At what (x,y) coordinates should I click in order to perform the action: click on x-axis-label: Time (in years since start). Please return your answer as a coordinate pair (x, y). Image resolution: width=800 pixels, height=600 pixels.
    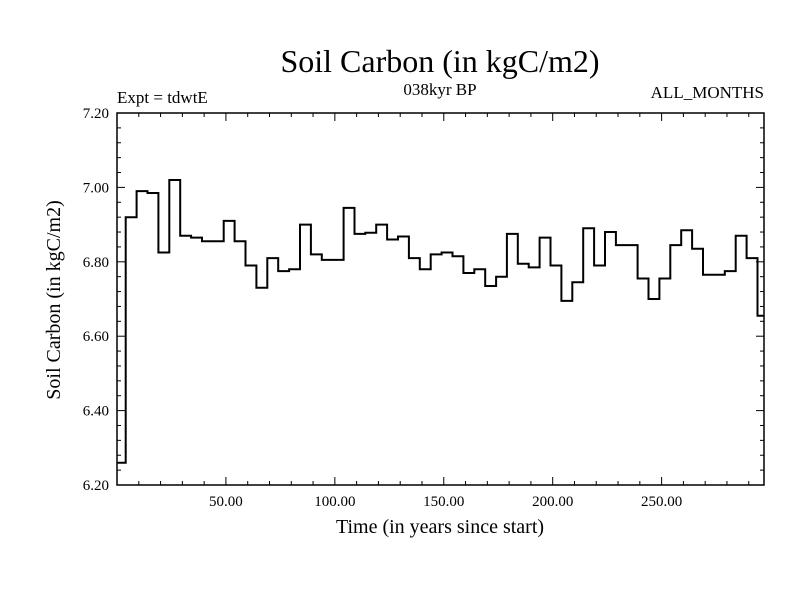
    Looking at the image, I should click on (440, 527).